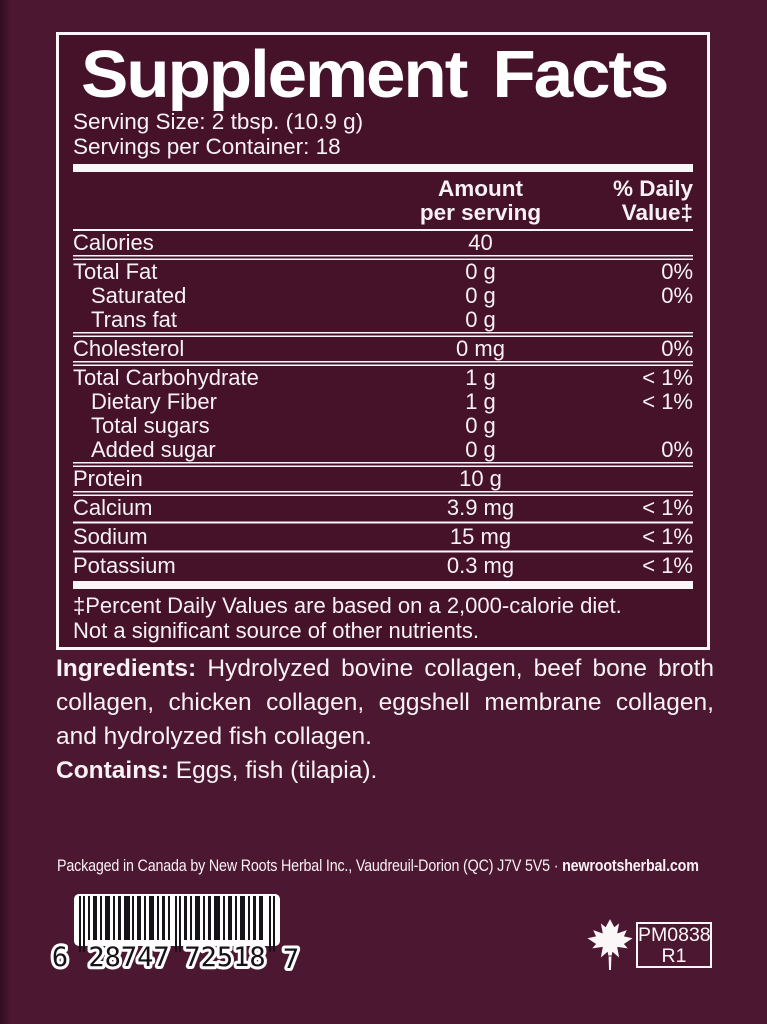 The width and height of the screenshot is (767, 1024). Describe the element at coordinates (218, 121) in the screenshot. I see `serving-size-text: Serving Size: 2 tbsp. (10.9 g)` at that location.